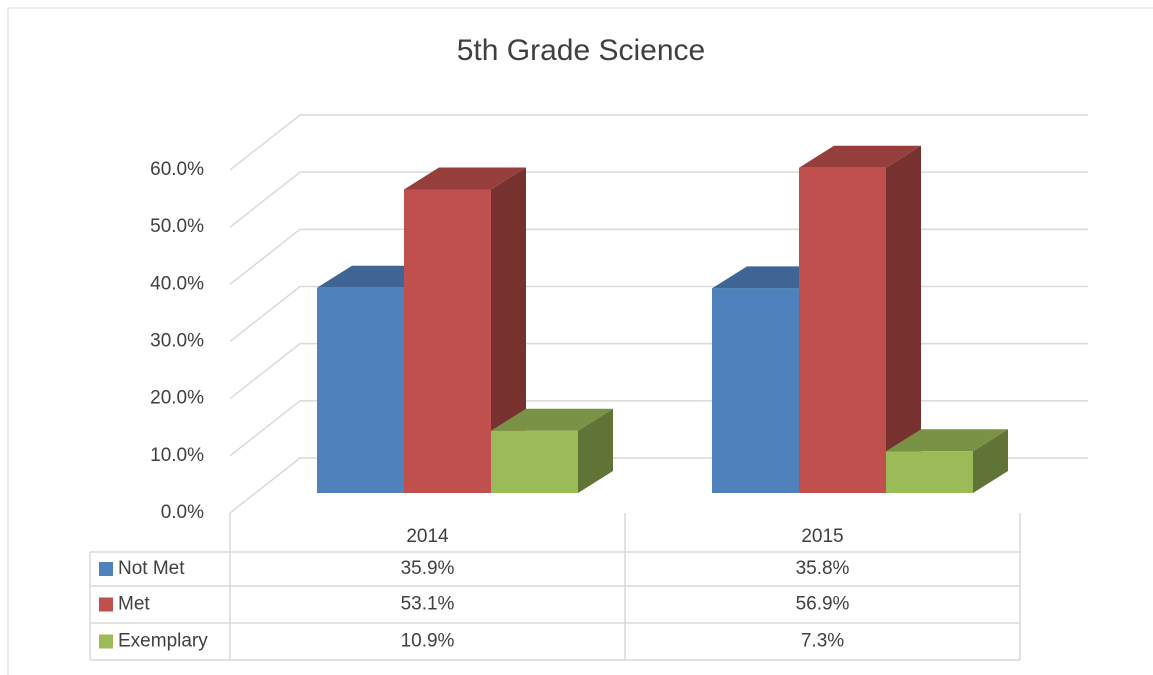  I want to click on table-value: 10.9%, so click(428, 641).